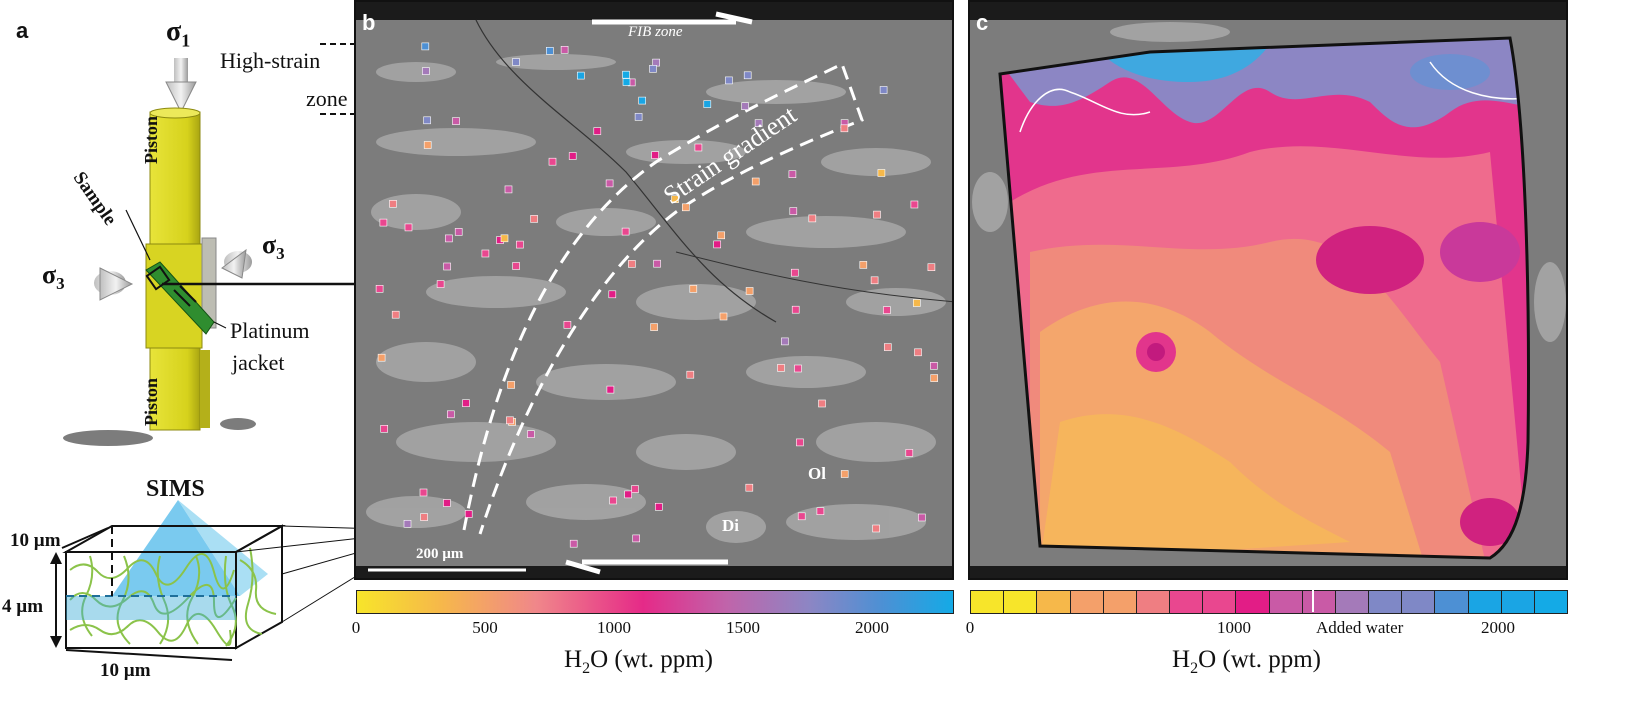 This screenshot has height=716, width=1644. What do you see at coordinates (270, 330) in the screenshot?
I see `platinum-label: Platinum` at bounding box center [270, 330].